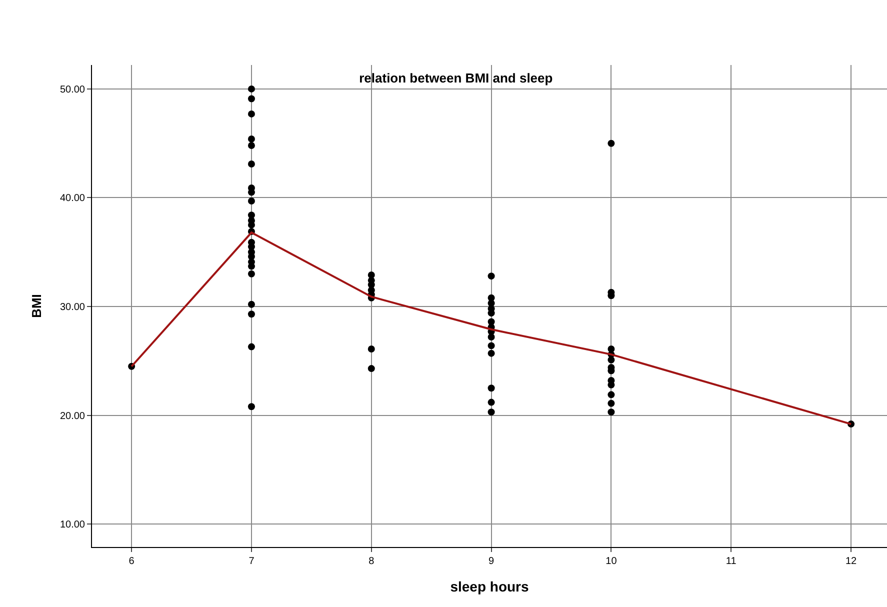 This screenshot has width=887, height=607. Describe the element at coordinates (73, 416) in the screenshot. I see `y-tick-label: 20.00` at that location.